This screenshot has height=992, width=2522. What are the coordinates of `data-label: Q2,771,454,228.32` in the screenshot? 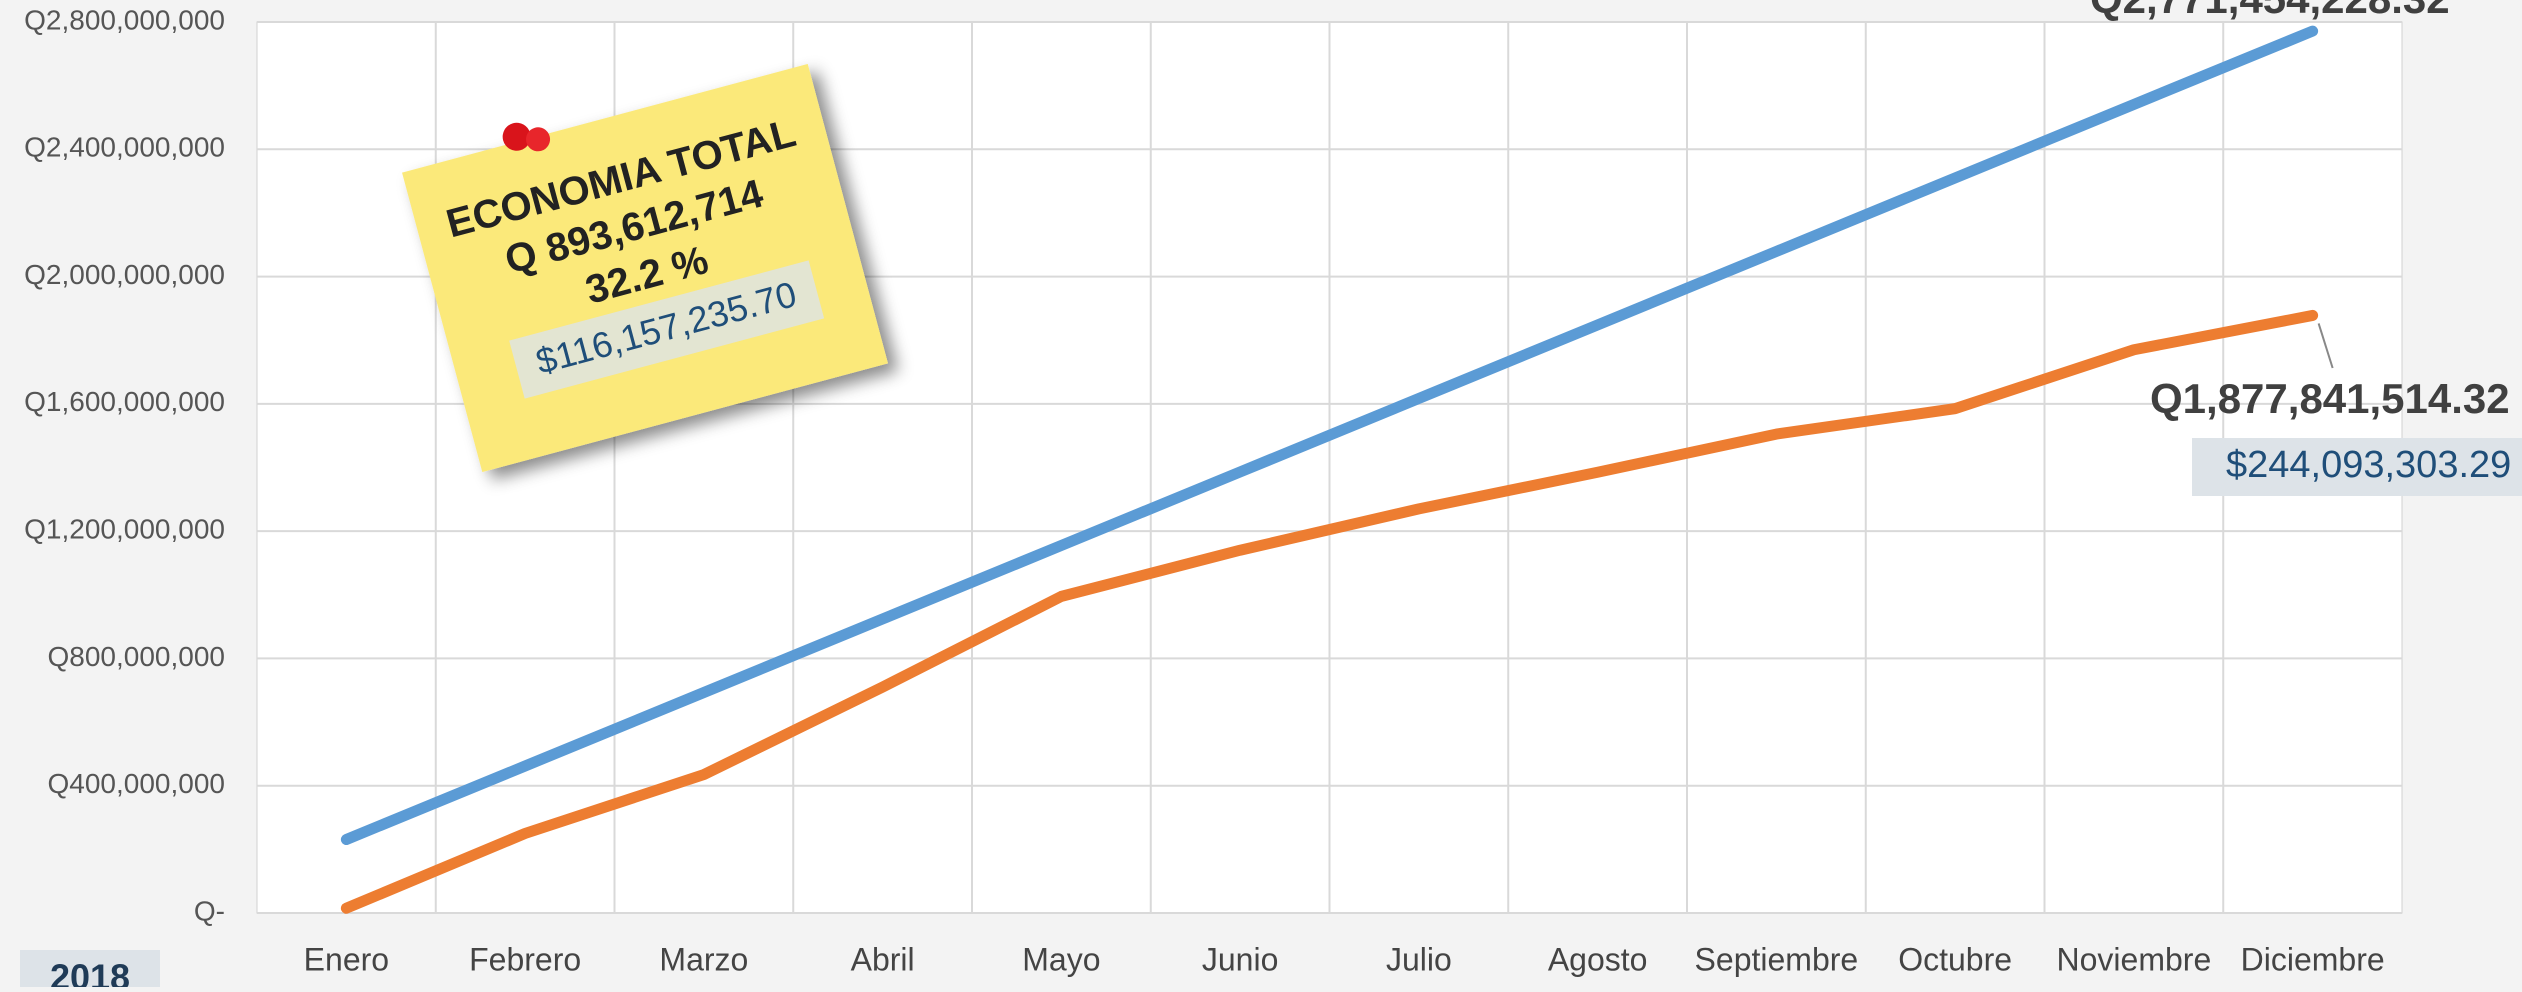 It's located at (2270, 11).